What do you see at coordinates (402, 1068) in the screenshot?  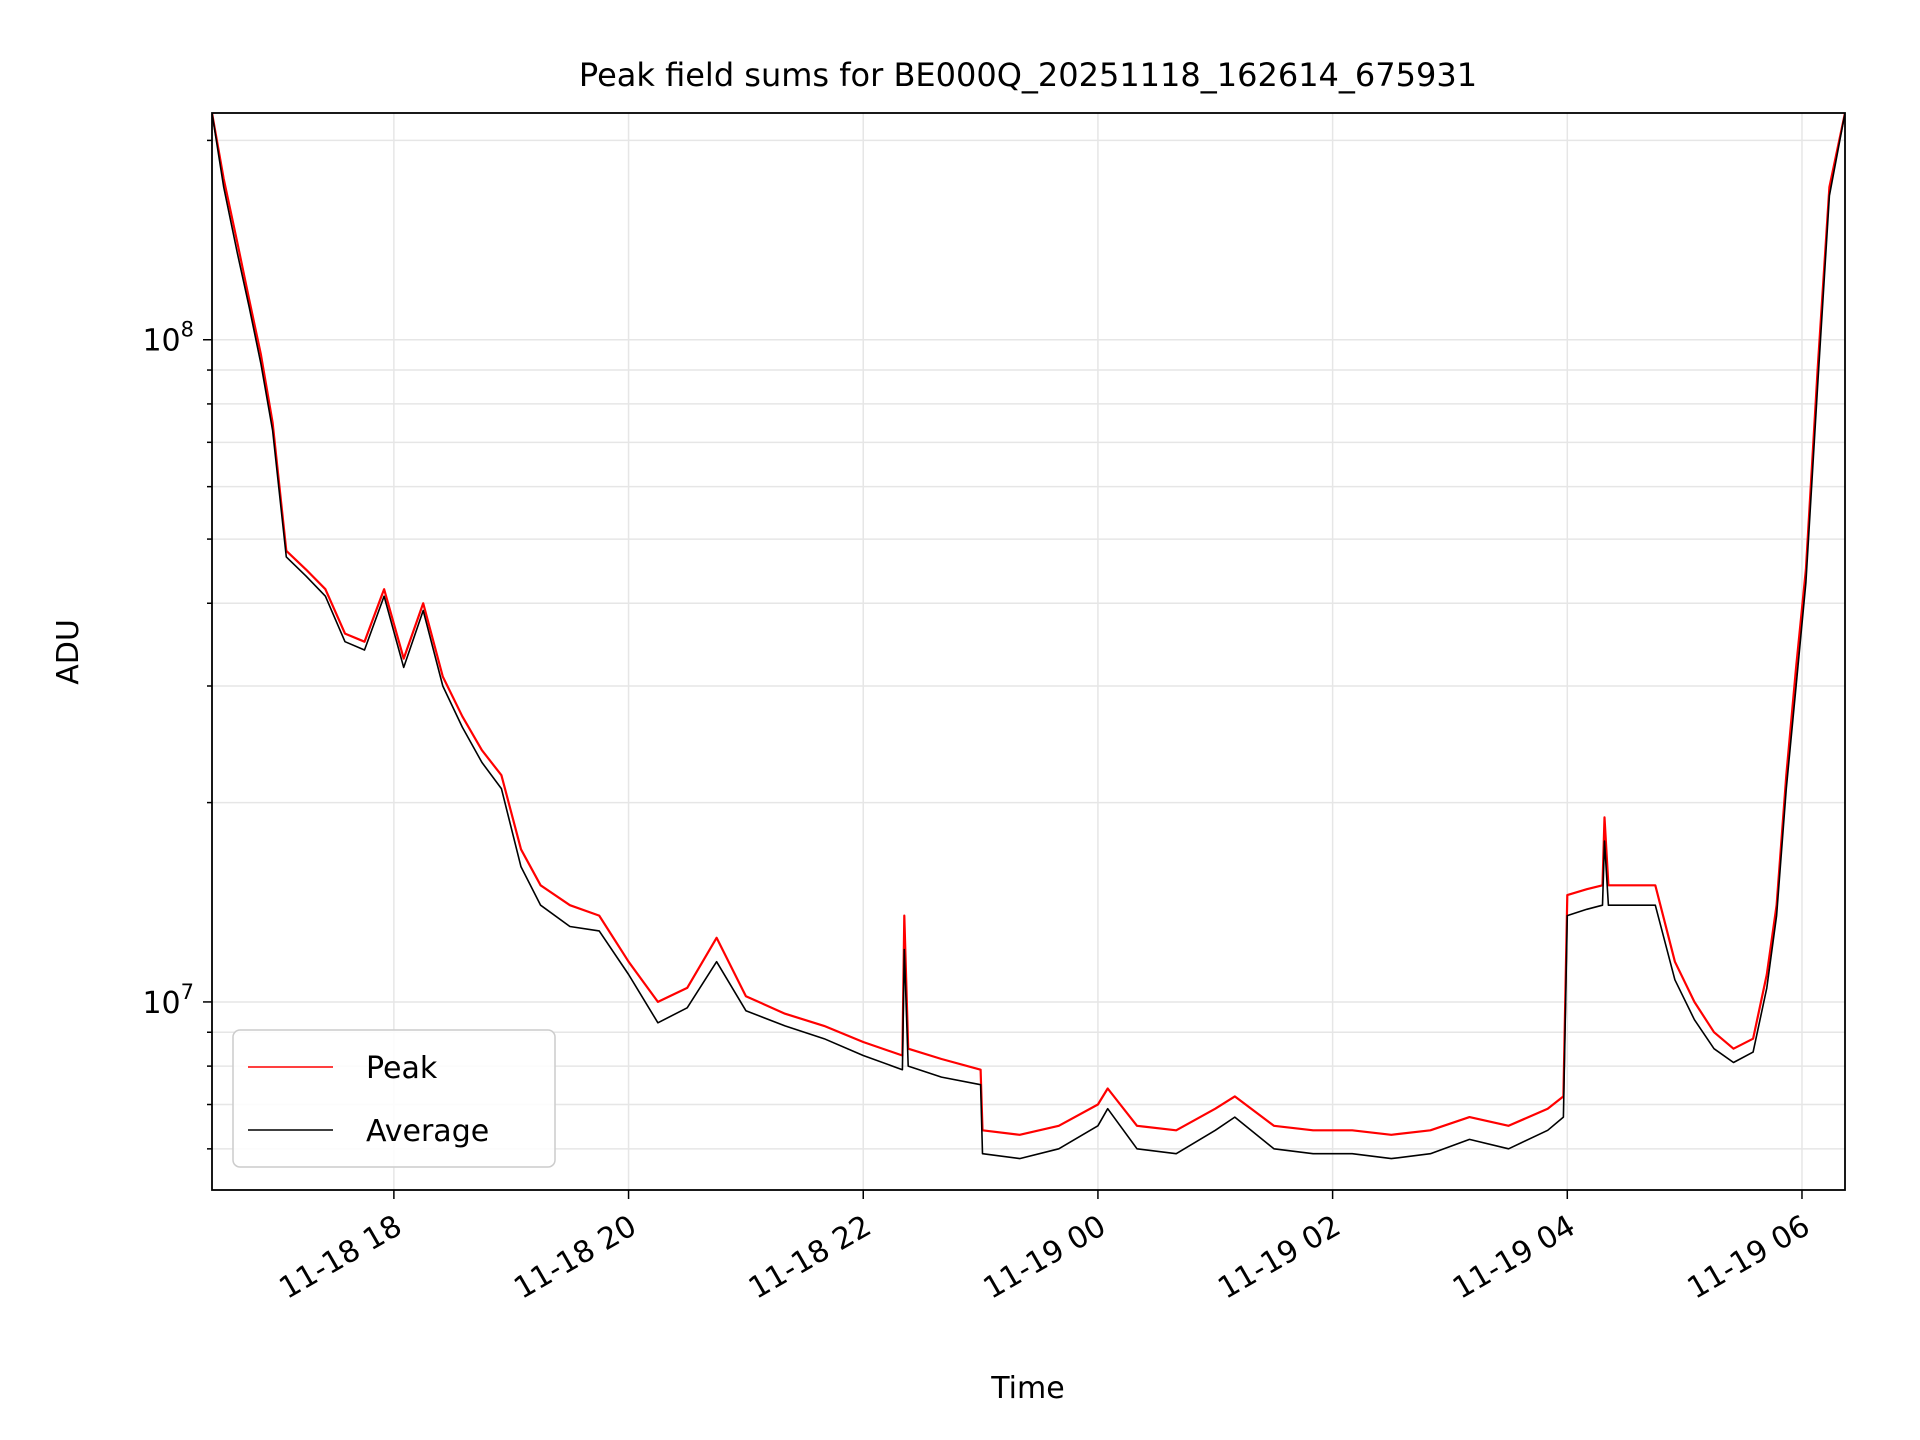 I see `legend-label-peak: Peak` at bounding box center [402, 1068].